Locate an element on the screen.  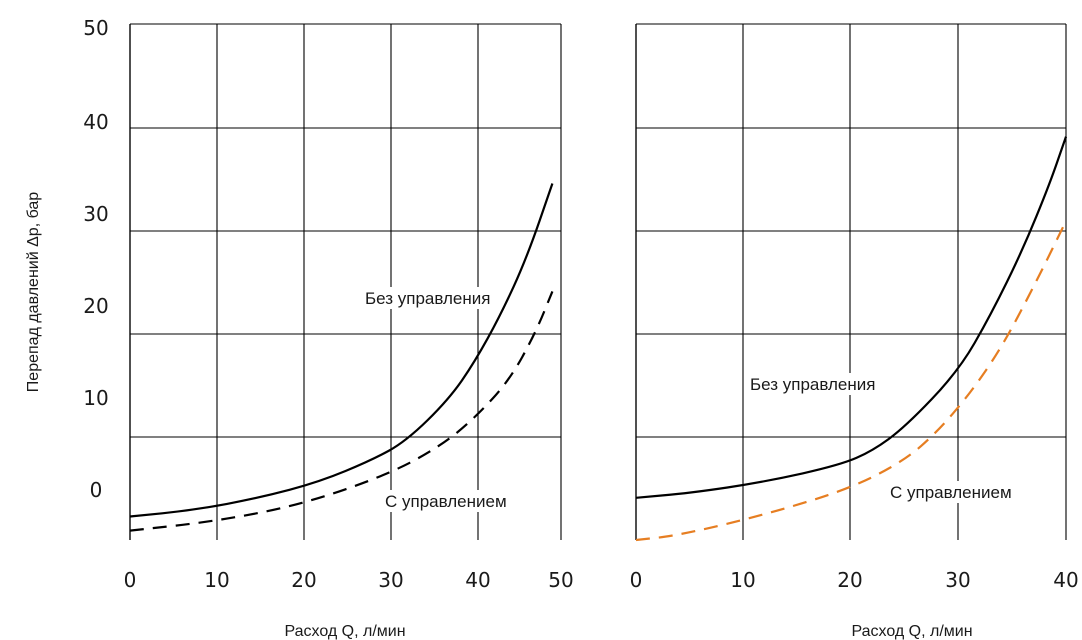
y-tick-label: 10 is located at coordinates (95, 398).